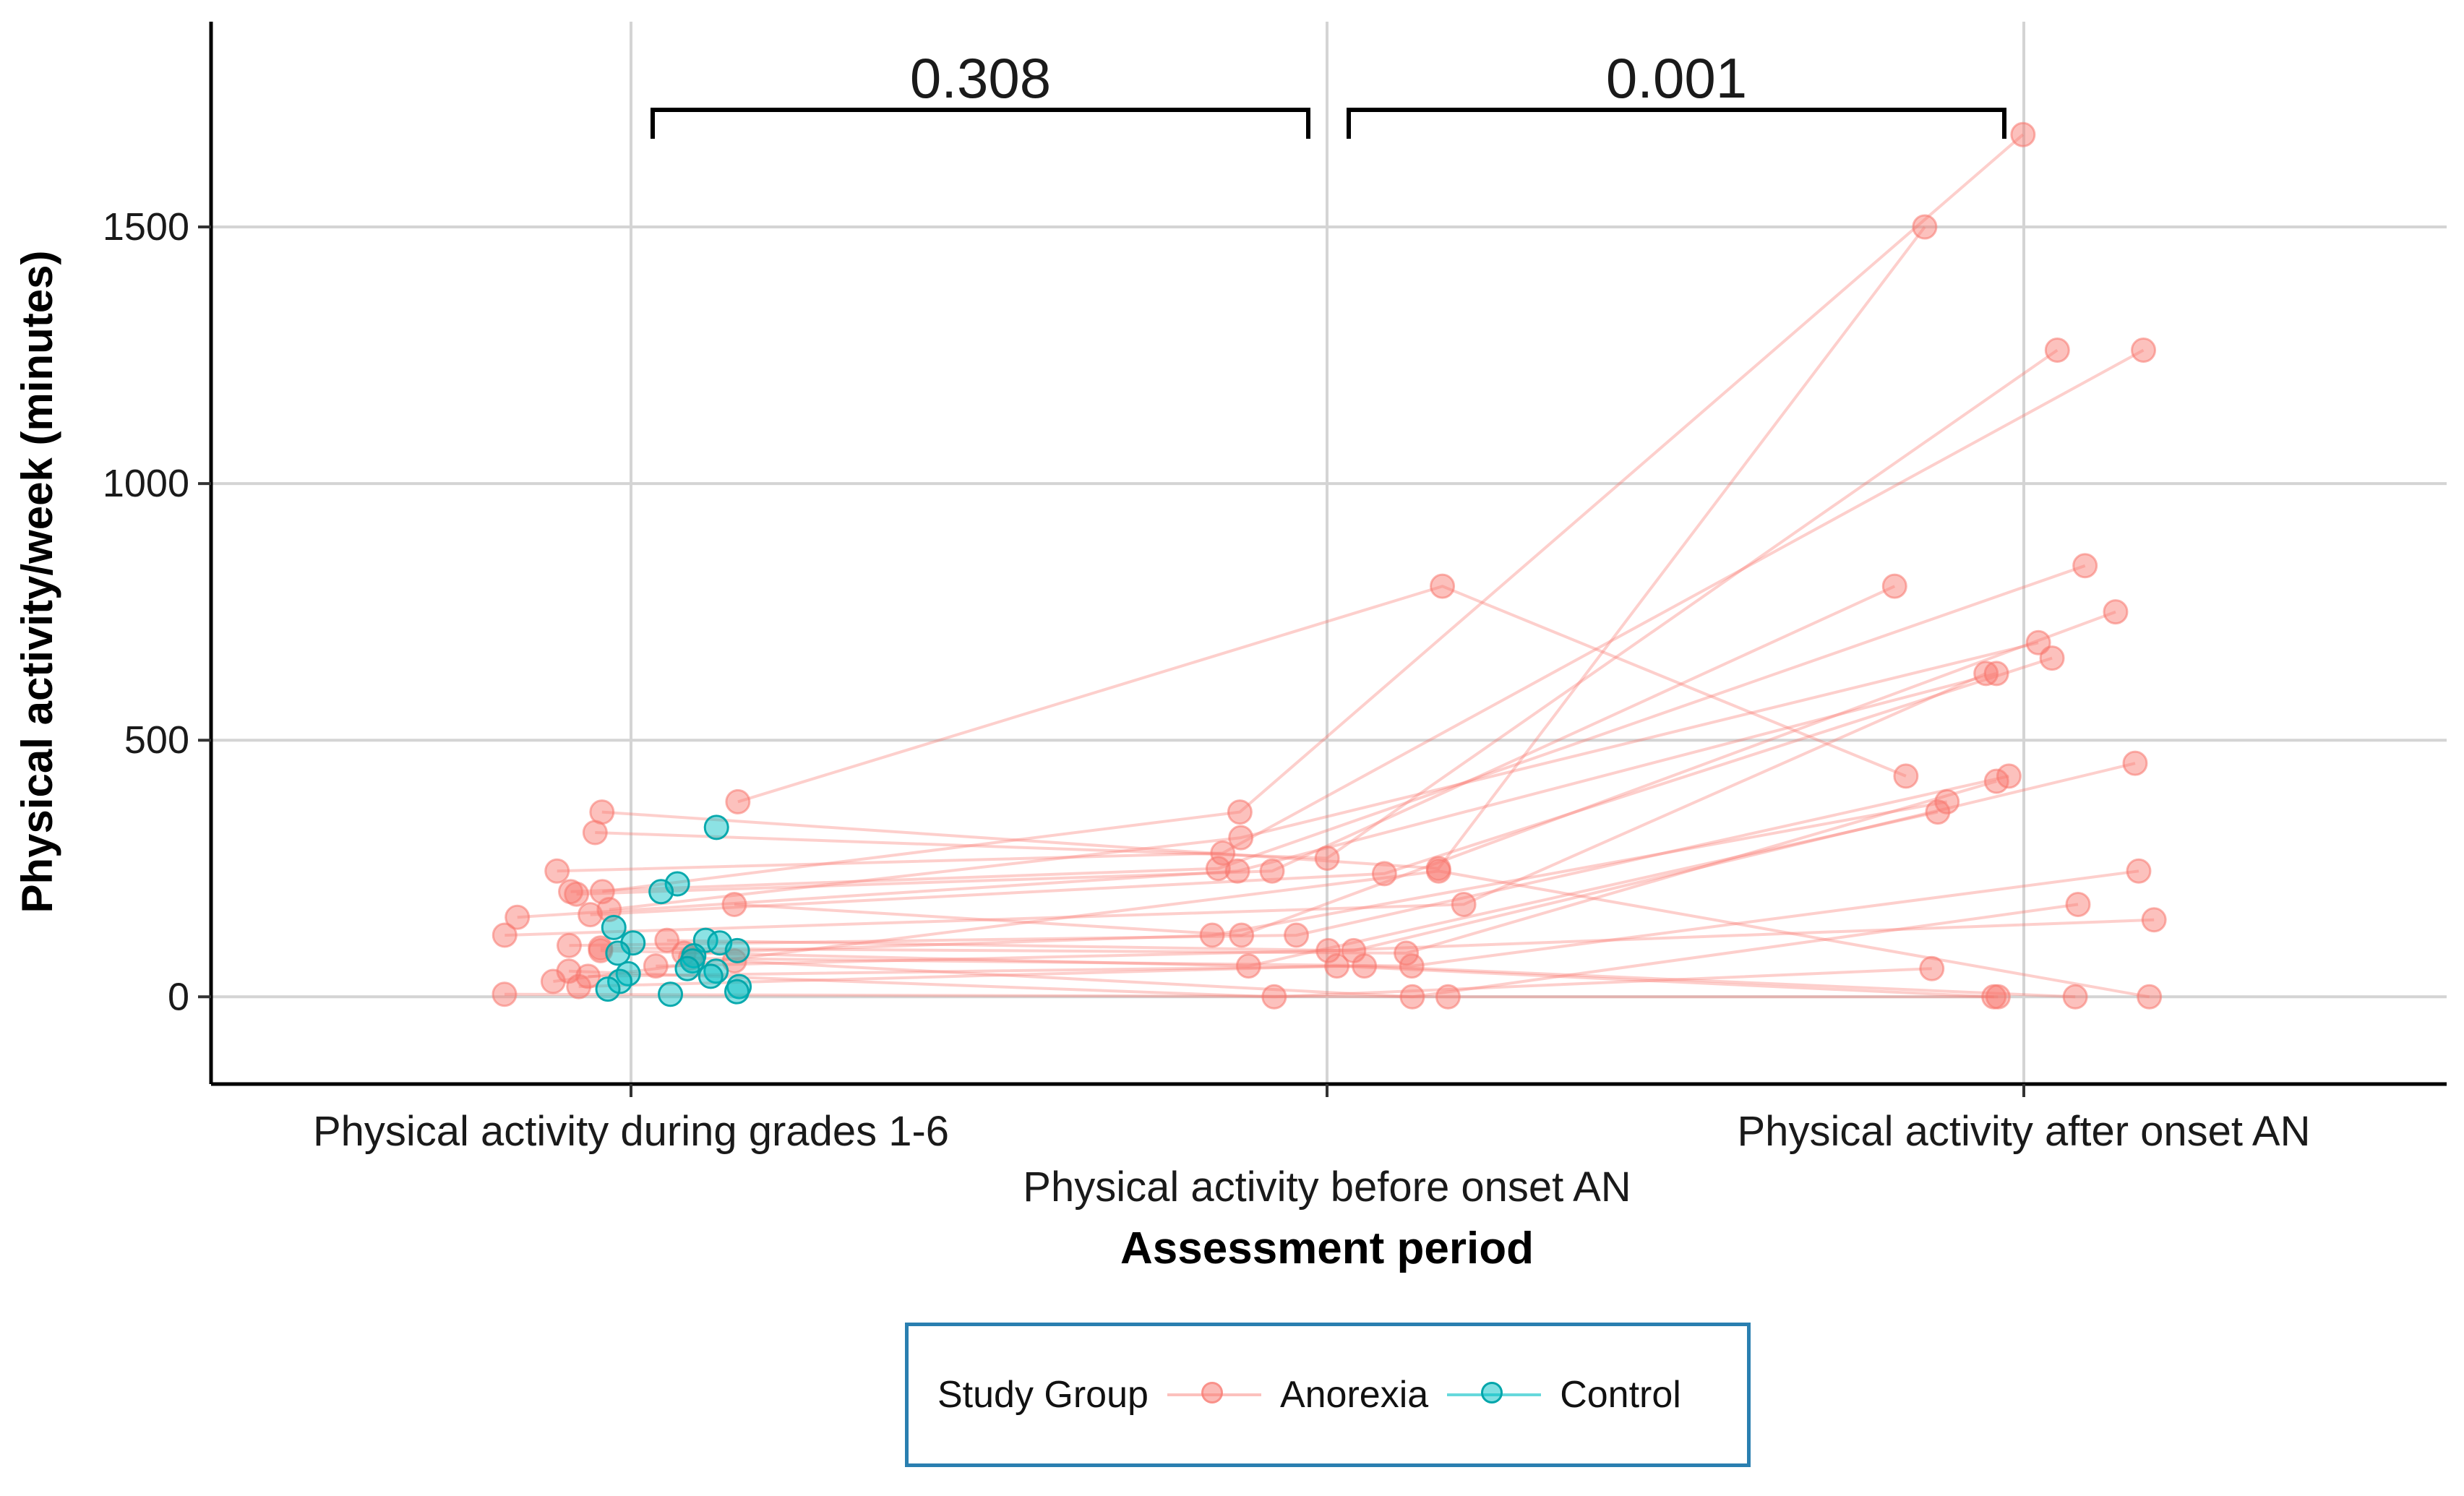 The height and width of the screenshot is (1496, 2464). Describe the element at coordinates (1354, 1395) in the screenshot. I see `legend-label-anorexia: Anorexia` at that location.